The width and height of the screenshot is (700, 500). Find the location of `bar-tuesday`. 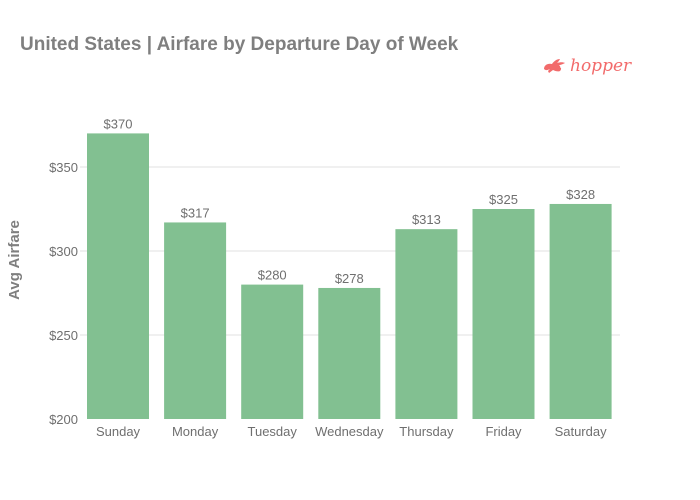

bar-tuesday is located at coordinates (272, 351).